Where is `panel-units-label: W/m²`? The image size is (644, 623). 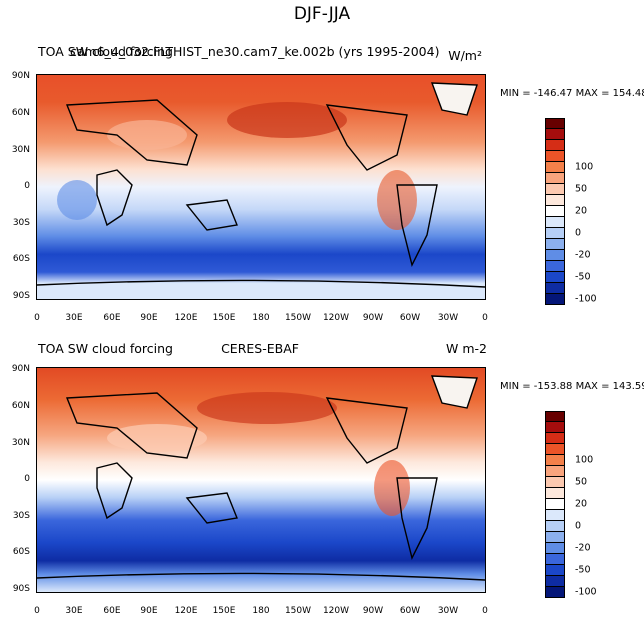 panel-units-label: W/m² is located at coordinates (465, 55).